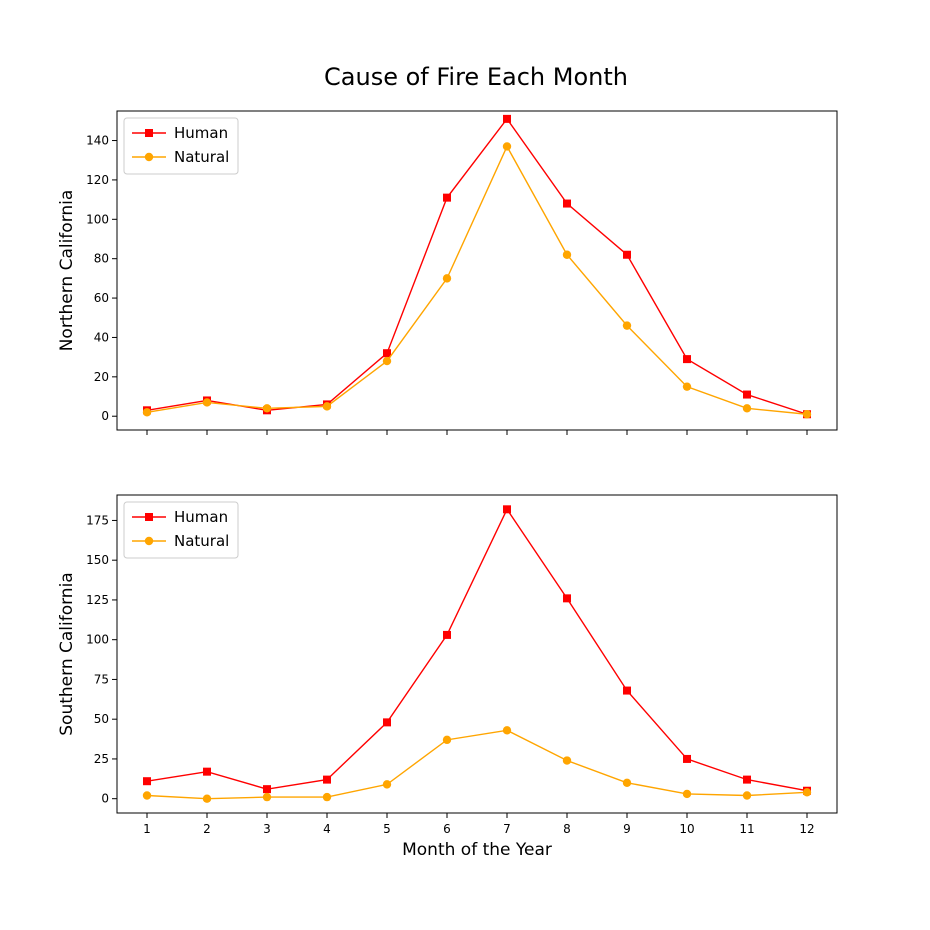 This screenshot has width=930, height=930. Describe the element at coordinates (686, 829) in the screenshot. I see `x-tick-label: 10` at that location.